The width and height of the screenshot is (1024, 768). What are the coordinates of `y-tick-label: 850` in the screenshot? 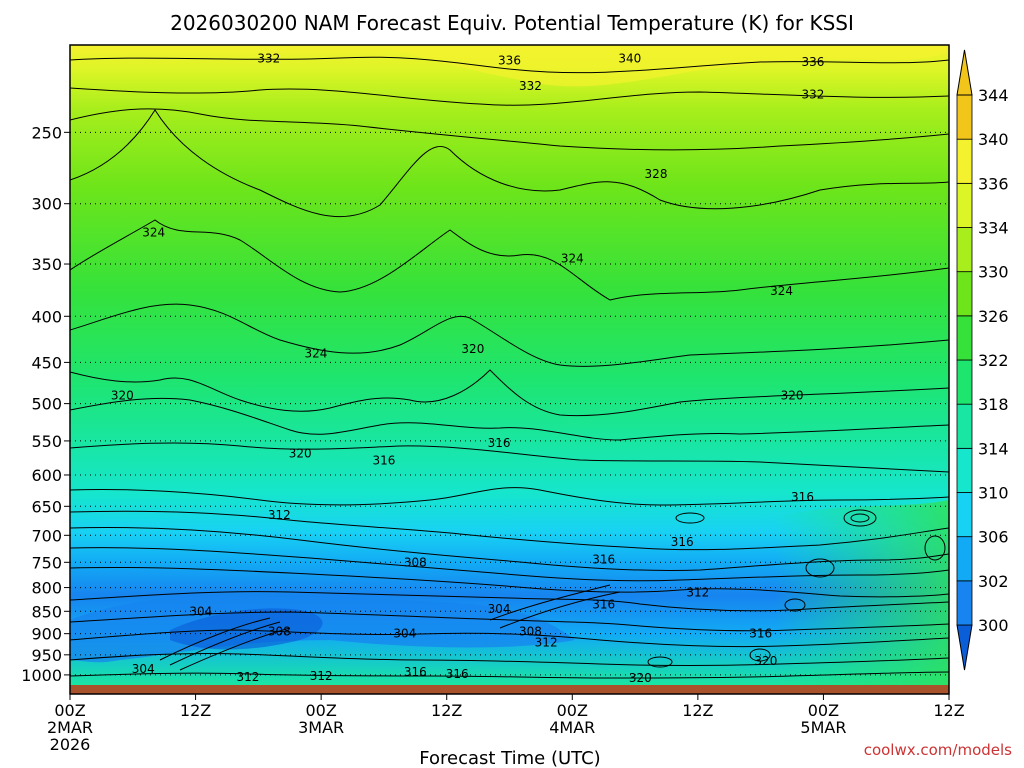 It's located at (46, 611).